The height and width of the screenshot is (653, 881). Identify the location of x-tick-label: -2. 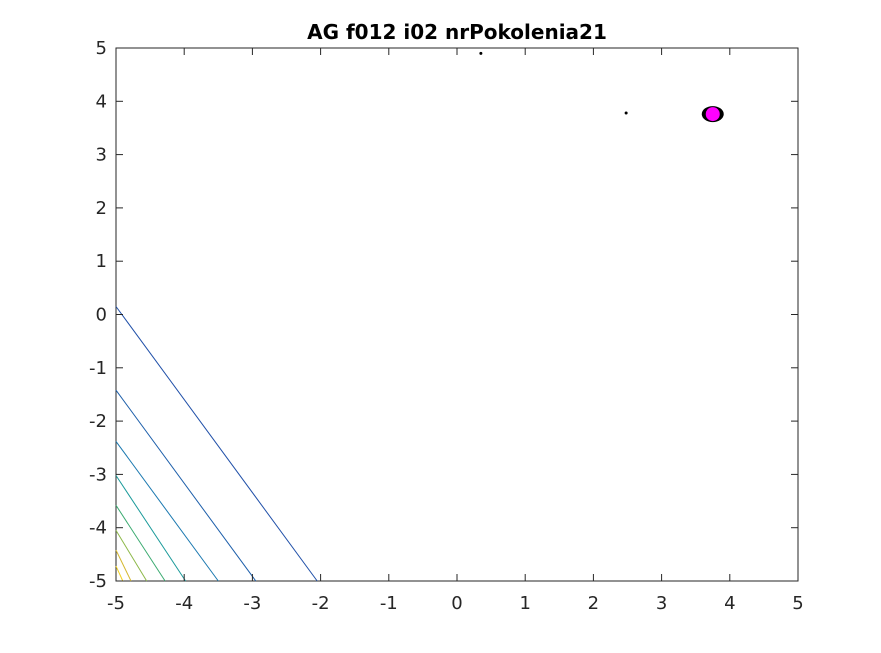
(321, 603).